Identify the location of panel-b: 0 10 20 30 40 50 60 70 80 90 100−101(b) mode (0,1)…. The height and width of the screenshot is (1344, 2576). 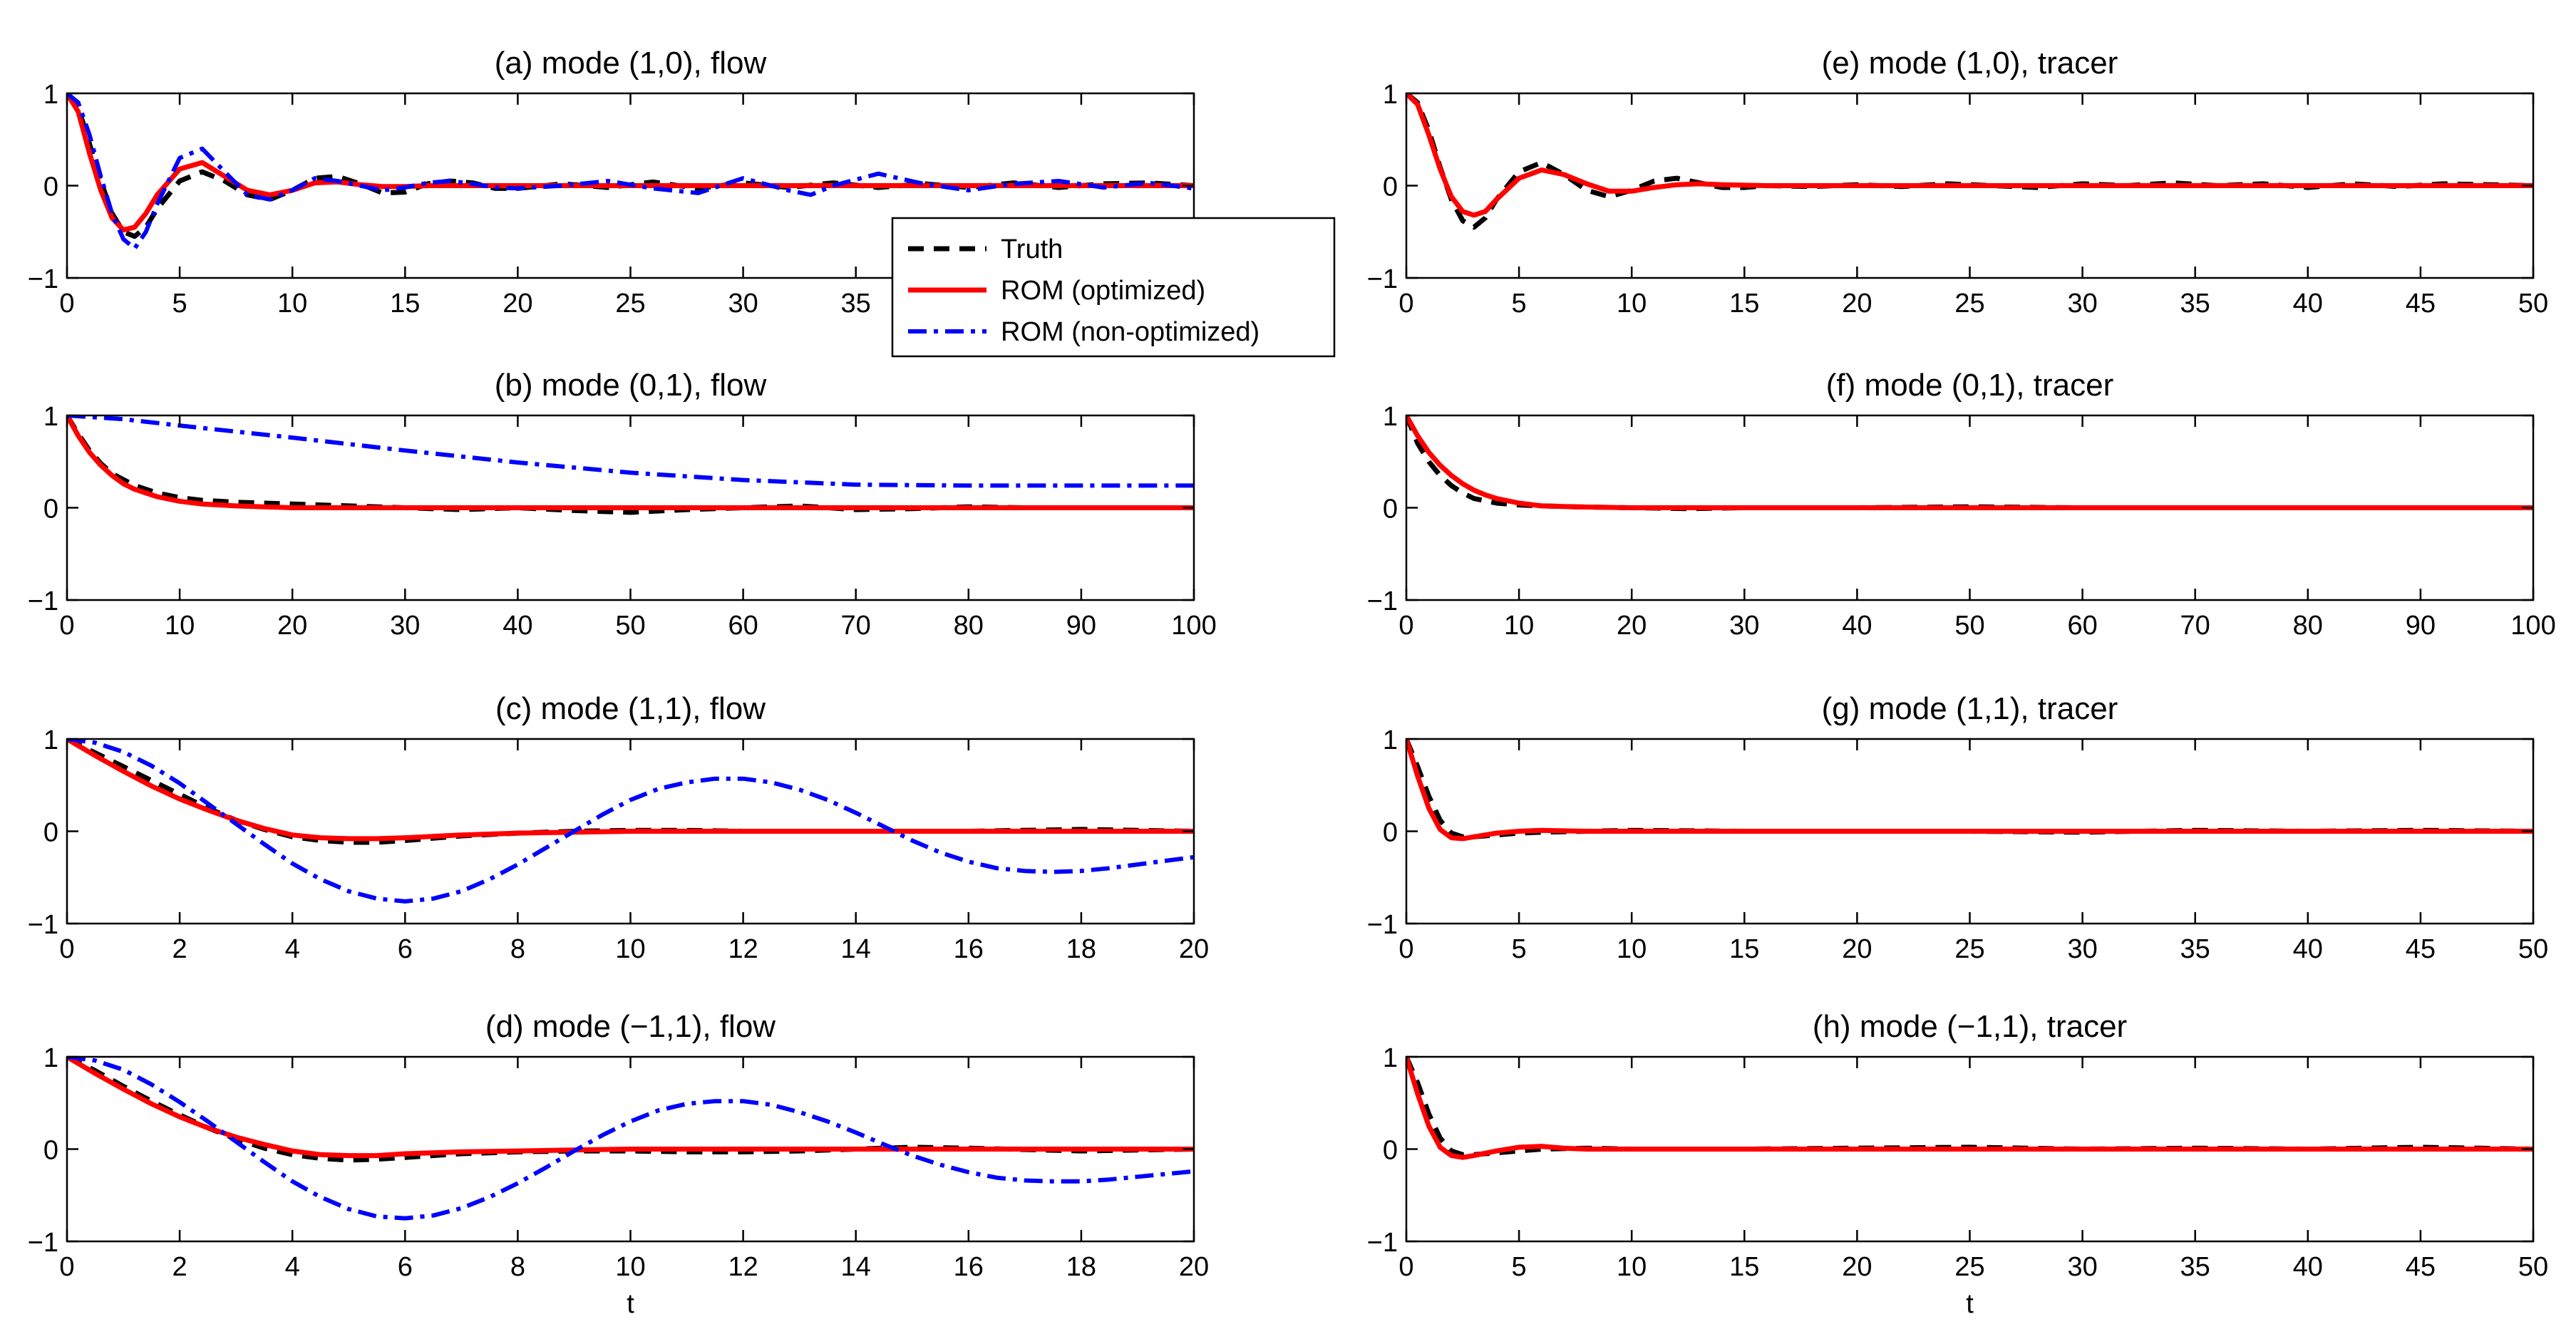
(622, 505).